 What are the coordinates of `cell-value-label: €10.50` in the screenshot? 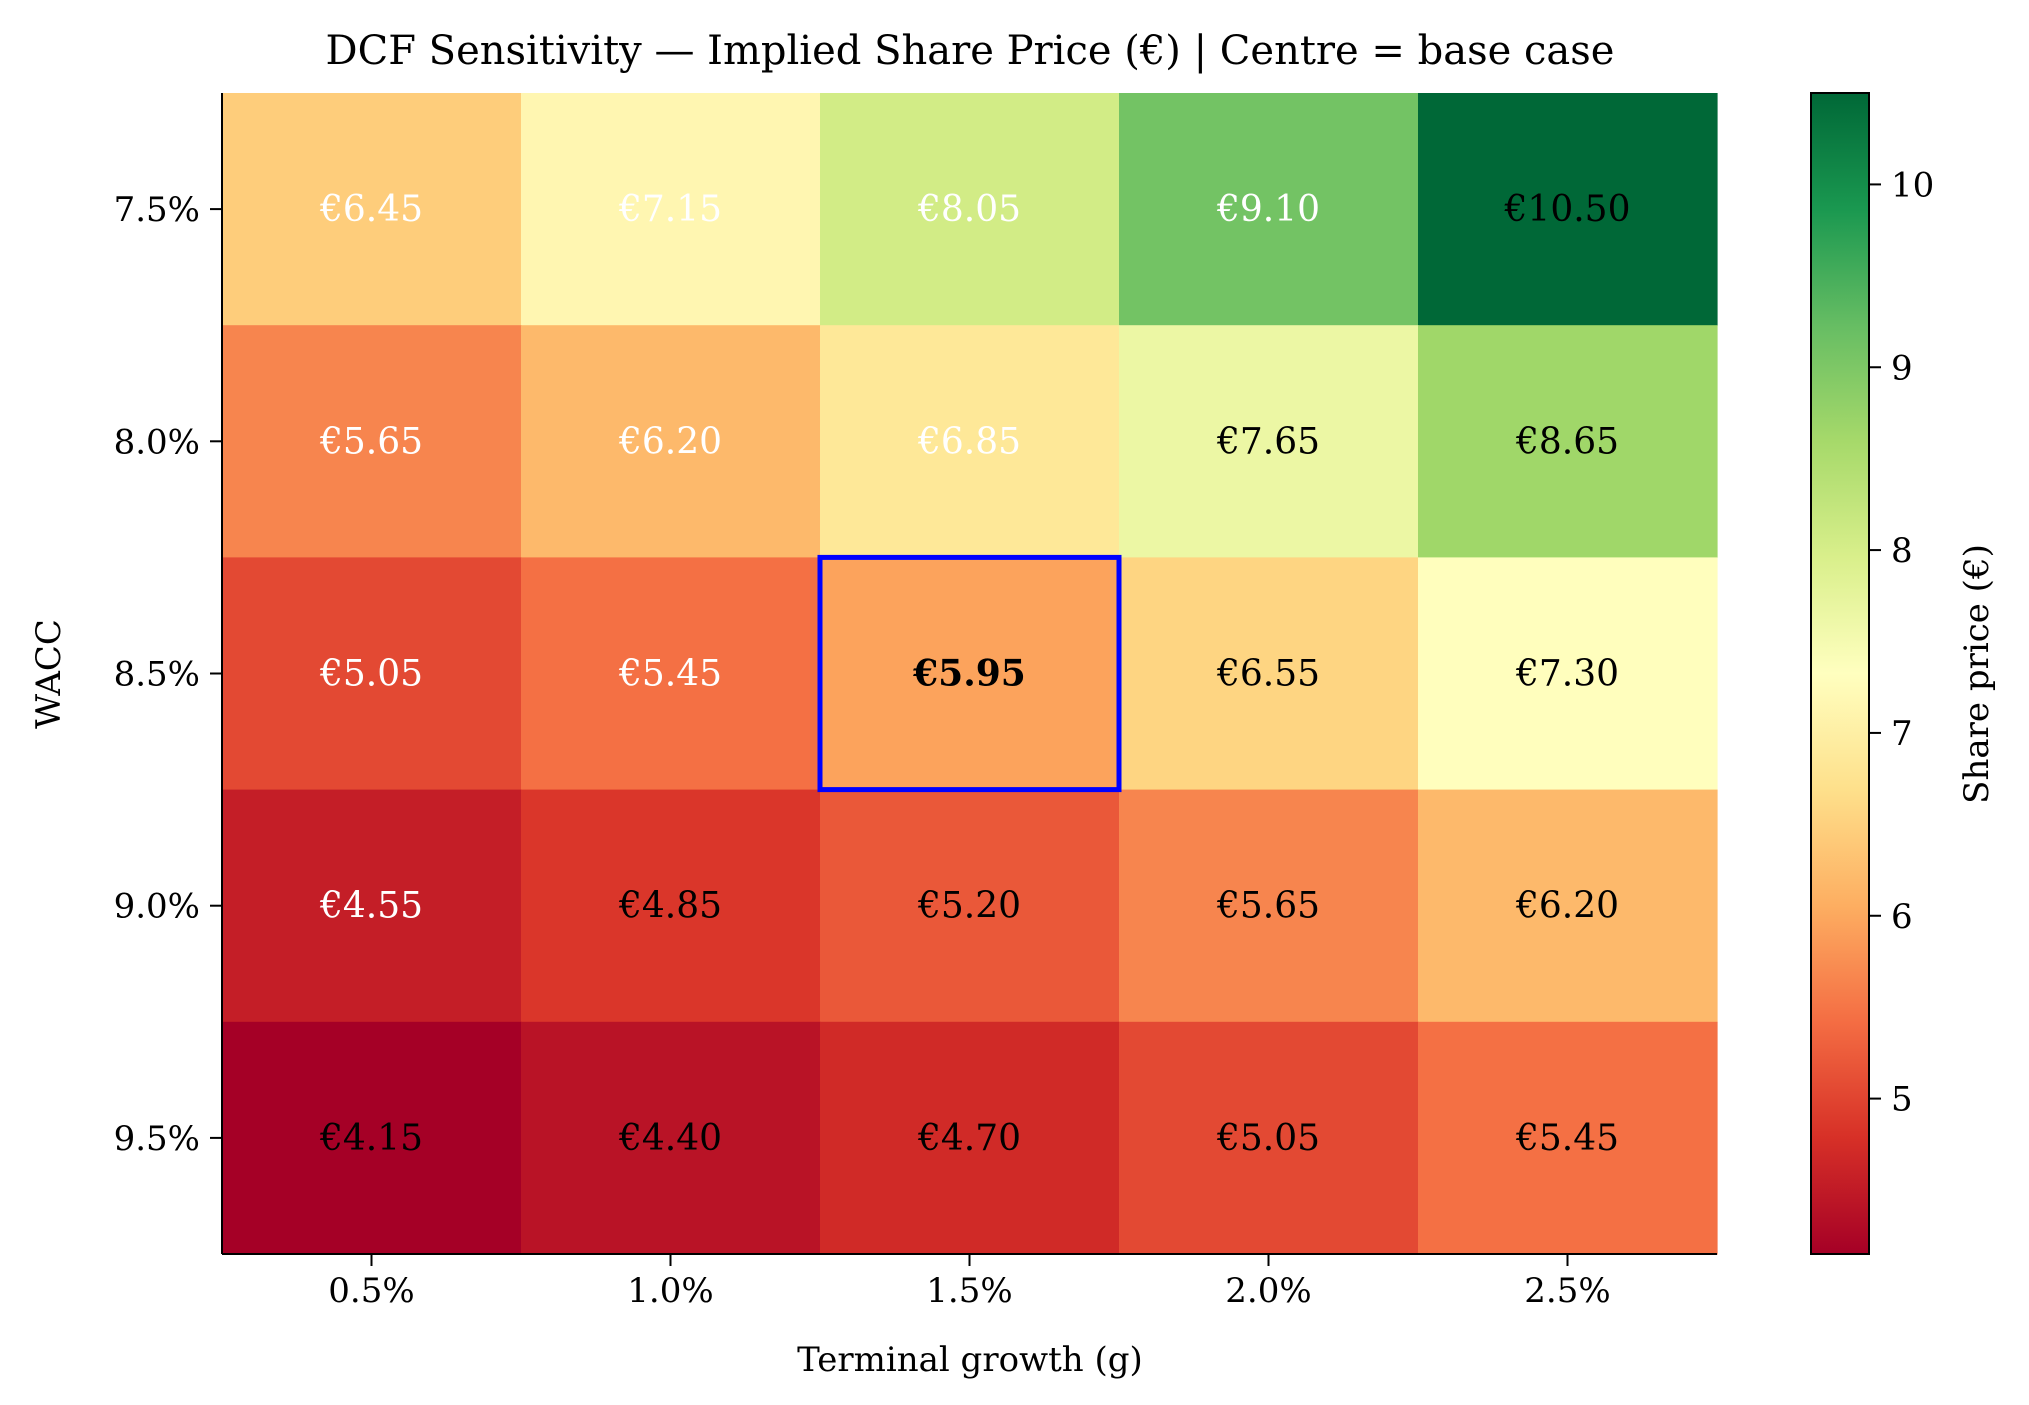 It's located at (1567, 209).